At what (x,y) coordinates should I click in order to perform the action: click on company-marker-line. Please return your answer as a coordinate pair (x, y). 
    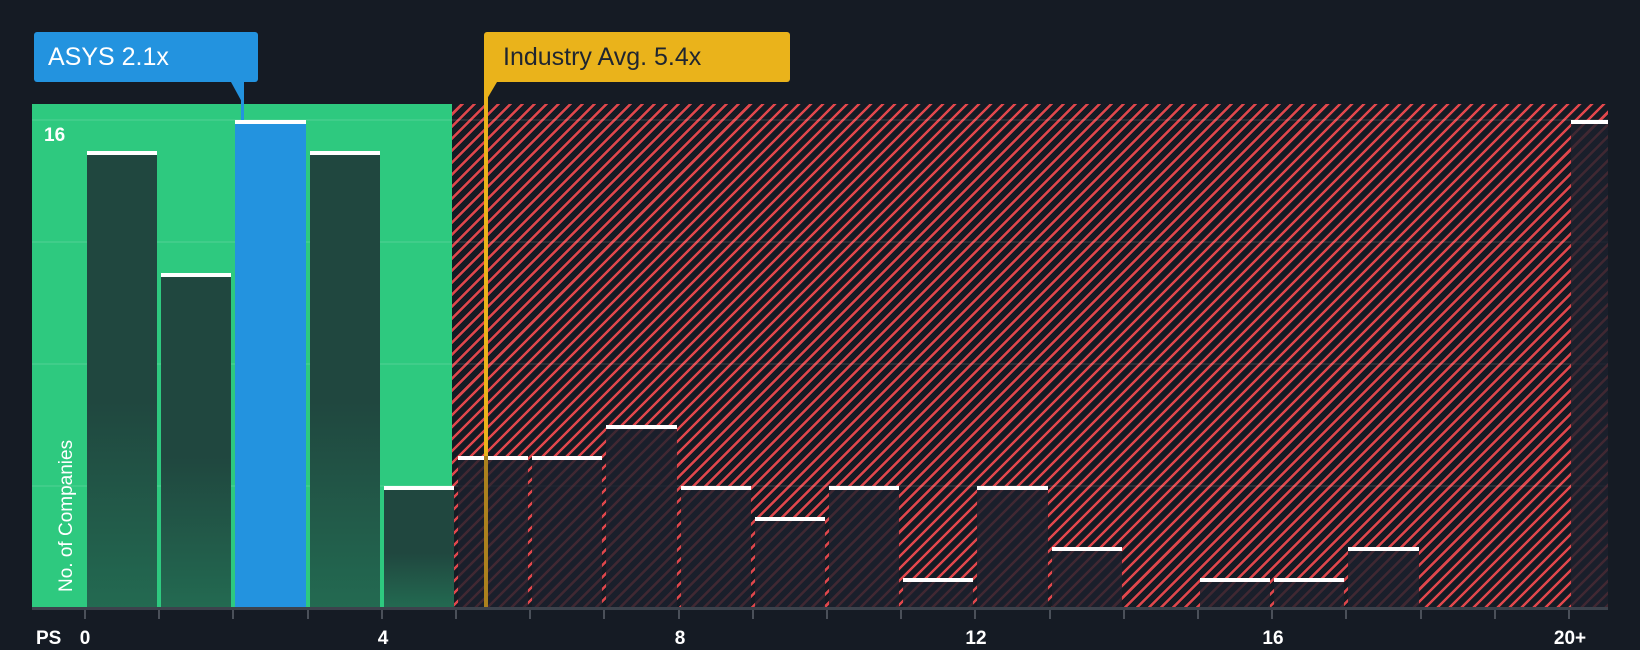
    Looking at the image, I should click on (242, 101).